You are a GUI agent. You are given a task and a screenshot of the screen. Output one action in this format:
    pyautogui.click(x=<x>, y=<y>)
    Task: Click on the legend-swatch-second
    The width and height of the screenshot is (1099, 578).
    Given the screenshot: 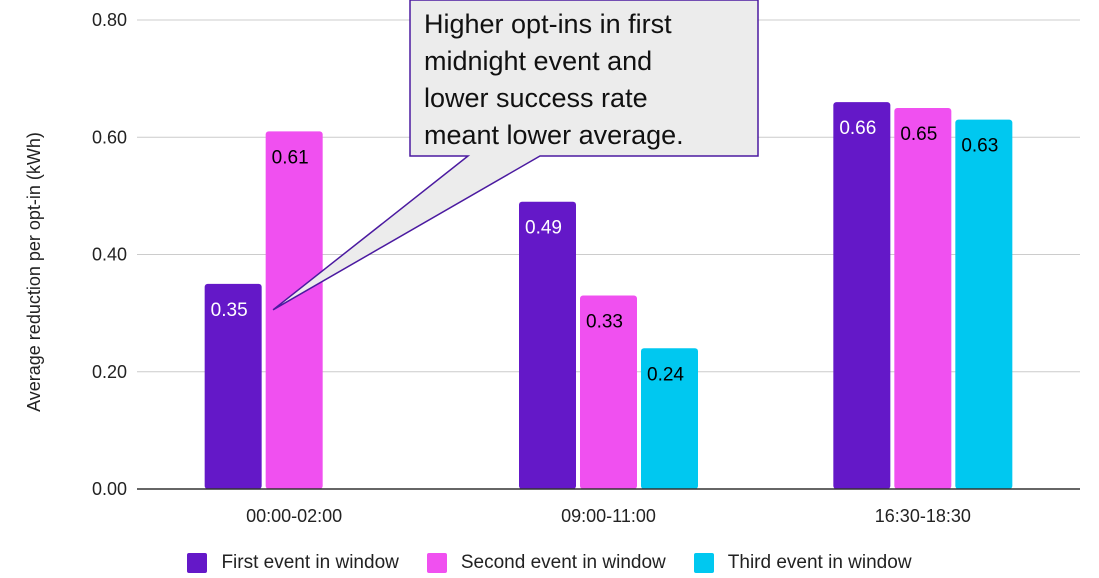 What is the action you would take?
    pyautogui.click(x=436, y=563)
    